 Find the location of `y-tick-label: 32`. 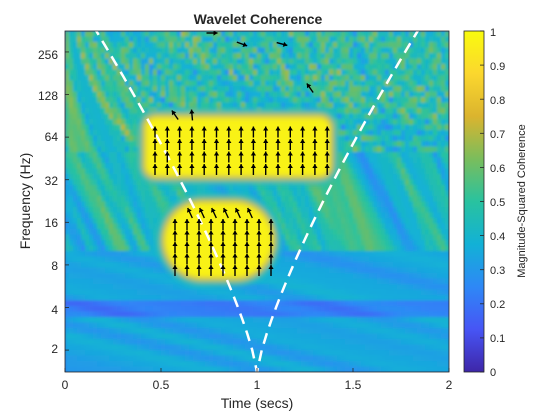

y-tick-label: 32 is located at coordinates (52, 181).